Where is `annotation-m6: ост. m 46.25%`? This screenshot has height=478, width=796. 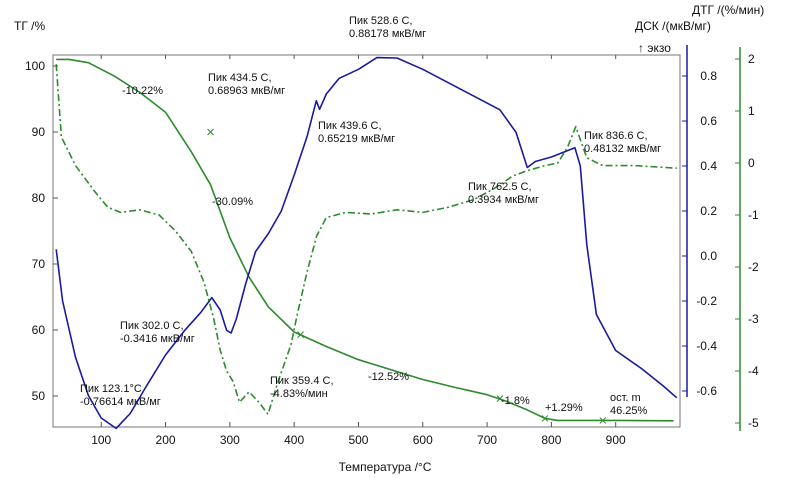 annotation-m6: ост. m 46.25% is located at coordinates (629, 404).